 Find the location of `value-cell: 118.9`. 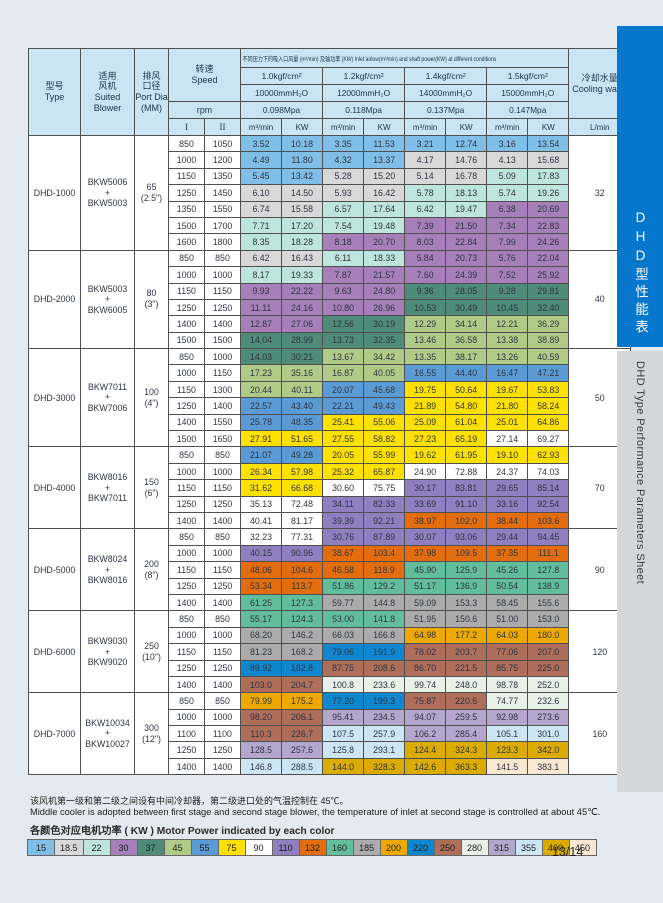

value-cell: 118.9 is located at coordinates (384, 570).